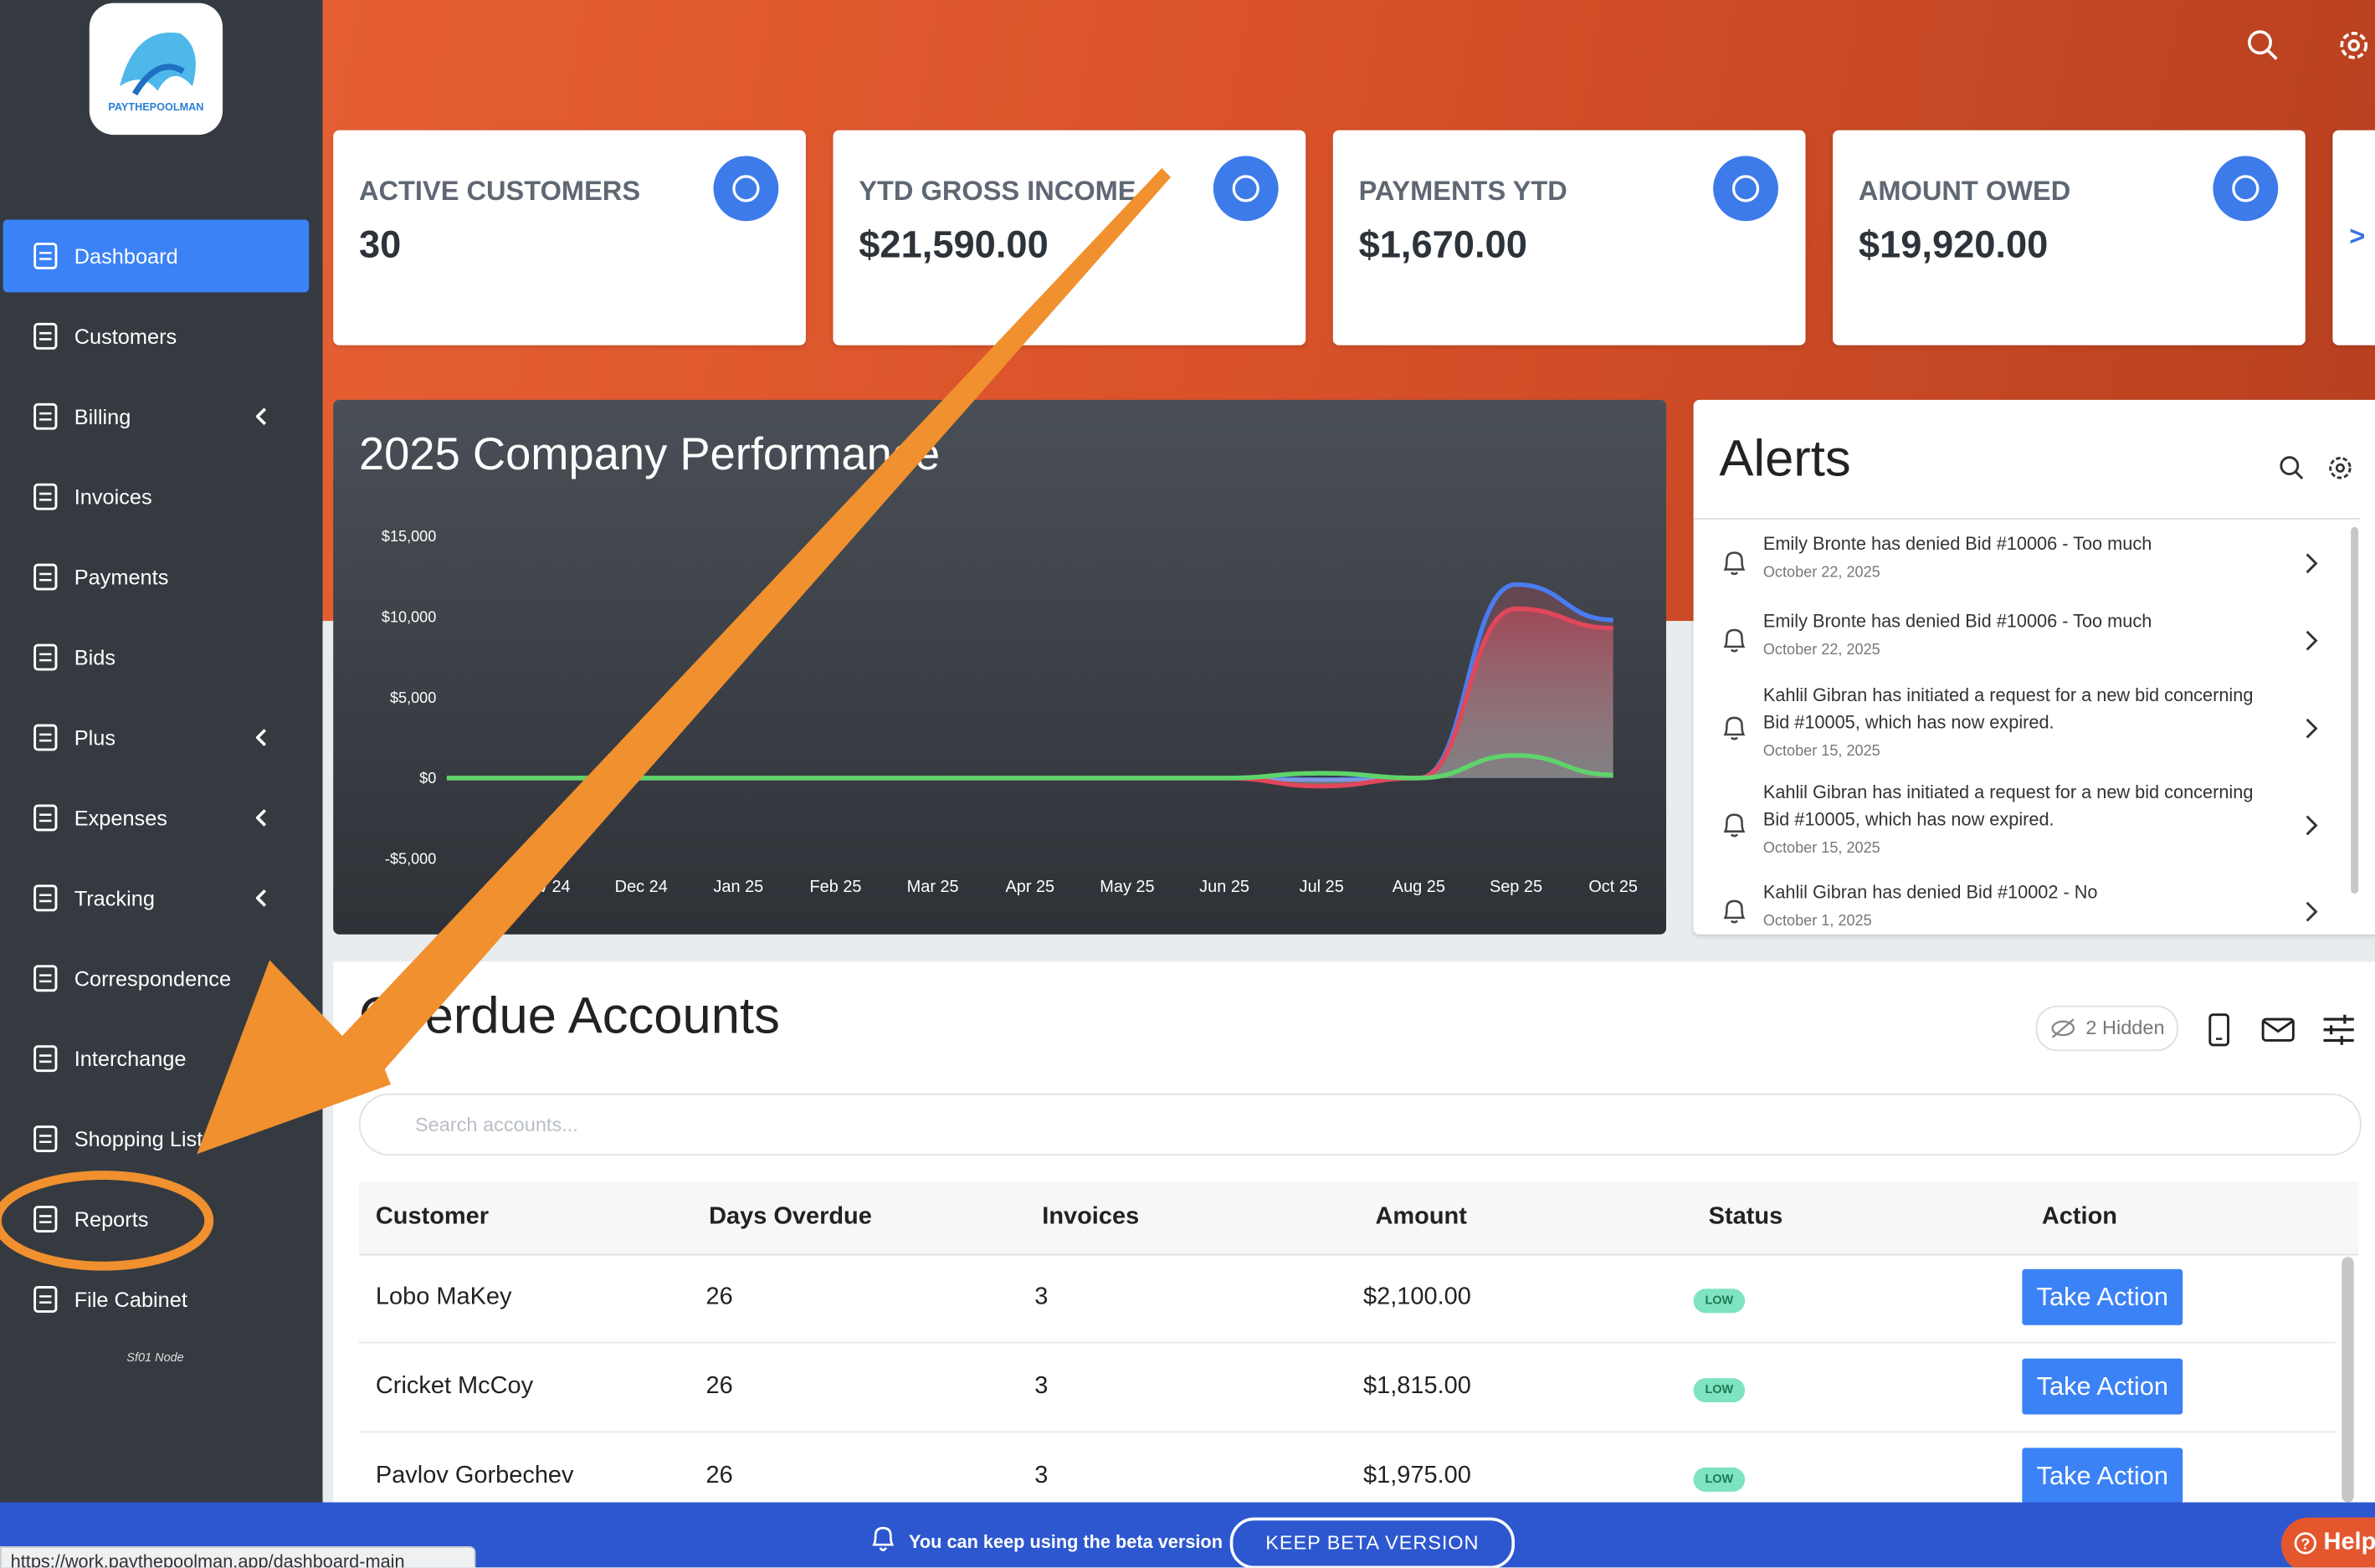 The width and height of the screenshot is (2375, 1568). I want to click on bell-icon, so click(883, 1538).